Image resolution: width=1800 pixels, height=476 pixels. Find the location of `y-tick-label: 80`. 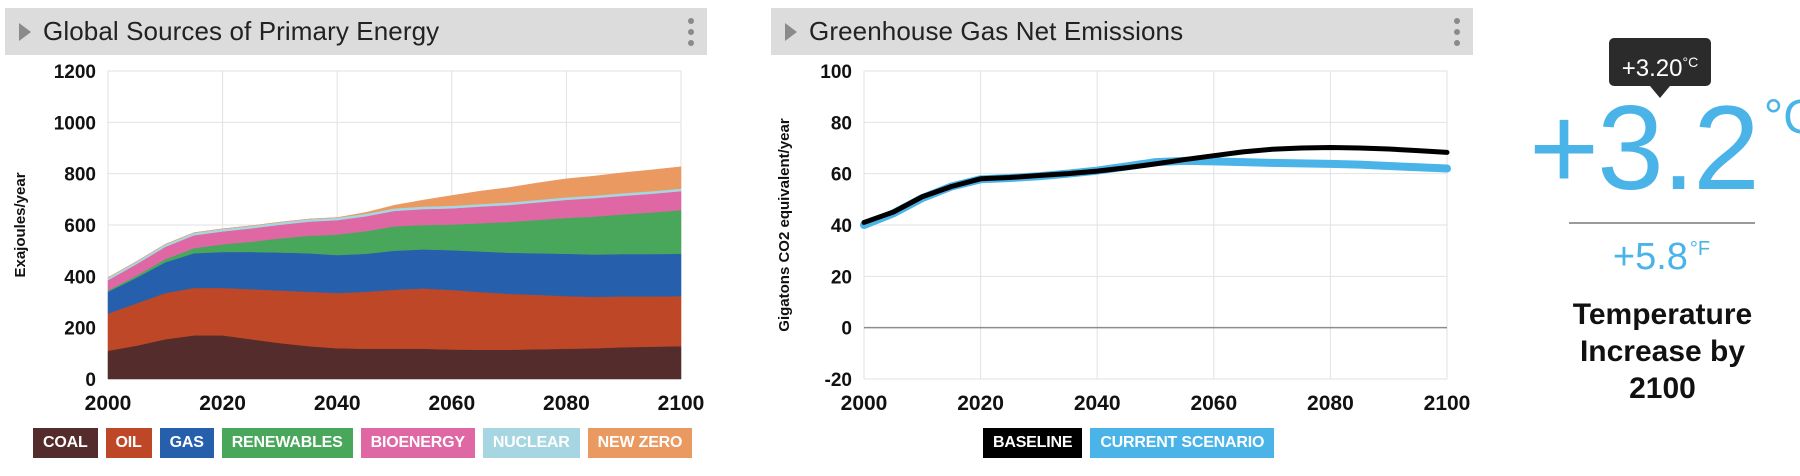

y-tick-label: 80 is located at coordinates (841, 123).